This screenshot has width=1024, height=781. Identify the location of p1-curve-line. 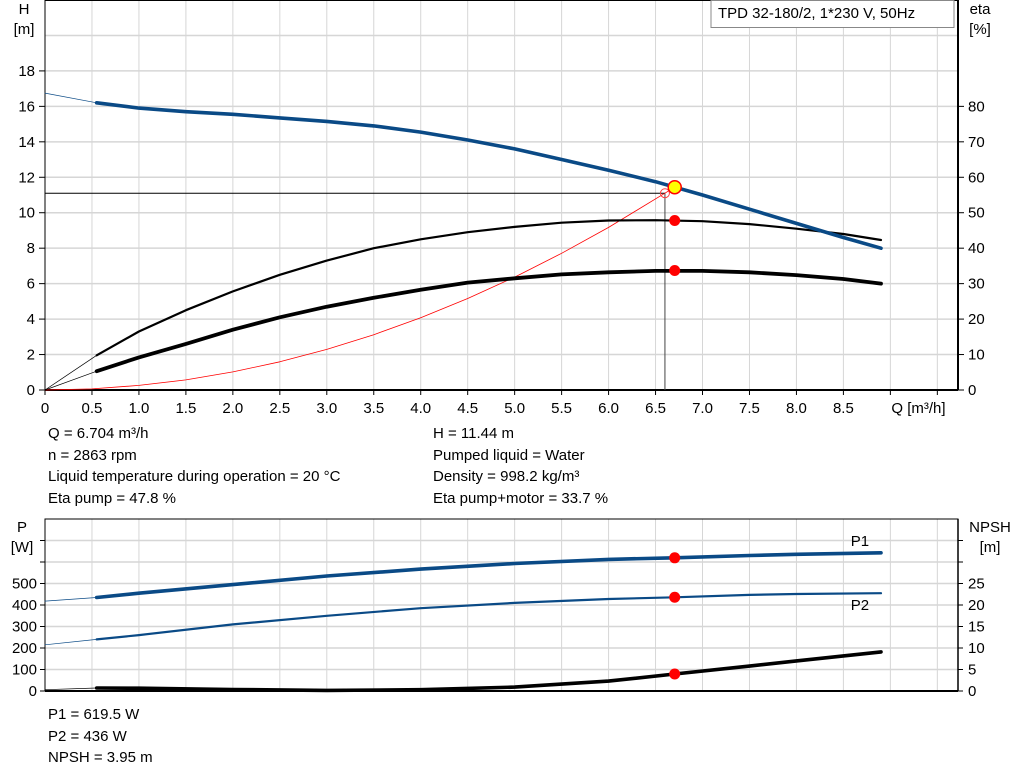
(488, 575).